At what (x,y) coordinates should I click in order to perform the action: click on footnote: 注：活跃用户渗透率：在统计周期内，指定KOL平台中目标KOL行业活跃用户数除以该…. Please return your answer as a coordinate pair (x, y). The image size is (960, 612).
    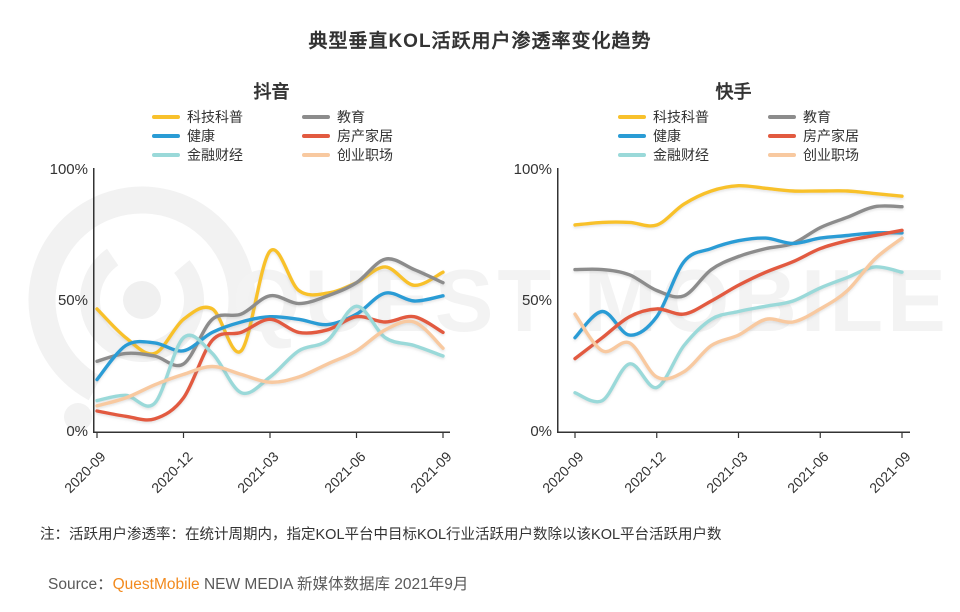
    Looking at the image, I should click on (381, 535).